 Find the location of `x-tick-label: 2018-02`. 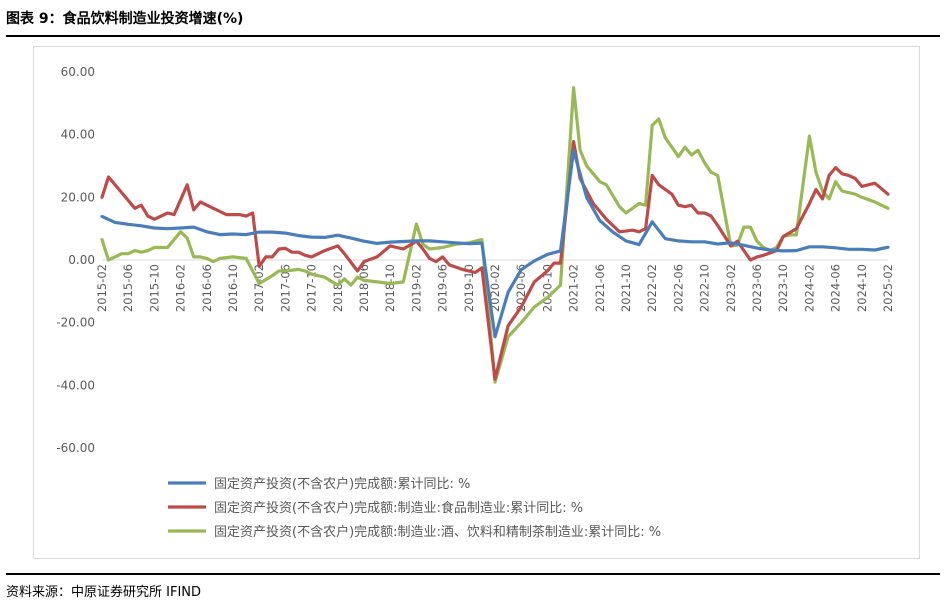

x-tick-label: 2018-02 is located at coordinates (338, 288).